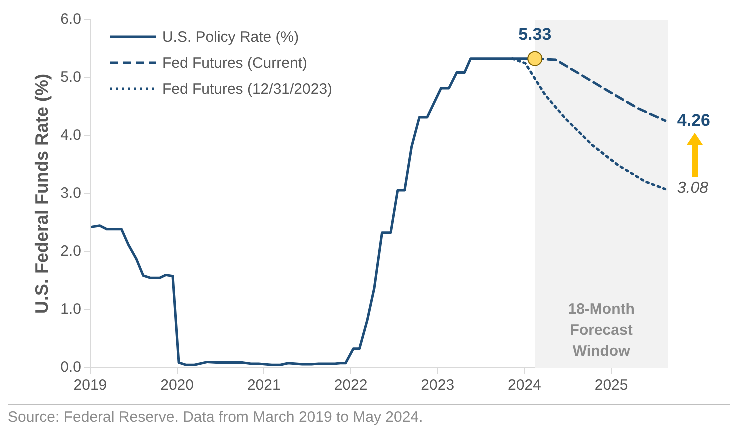 Image resolution: width=738 pixels, height=445 pixels. What do you see at coordinates (71, 135) in the screenshot?
I see `y-tick-label: 4.0` at bounding box center [71, 135].